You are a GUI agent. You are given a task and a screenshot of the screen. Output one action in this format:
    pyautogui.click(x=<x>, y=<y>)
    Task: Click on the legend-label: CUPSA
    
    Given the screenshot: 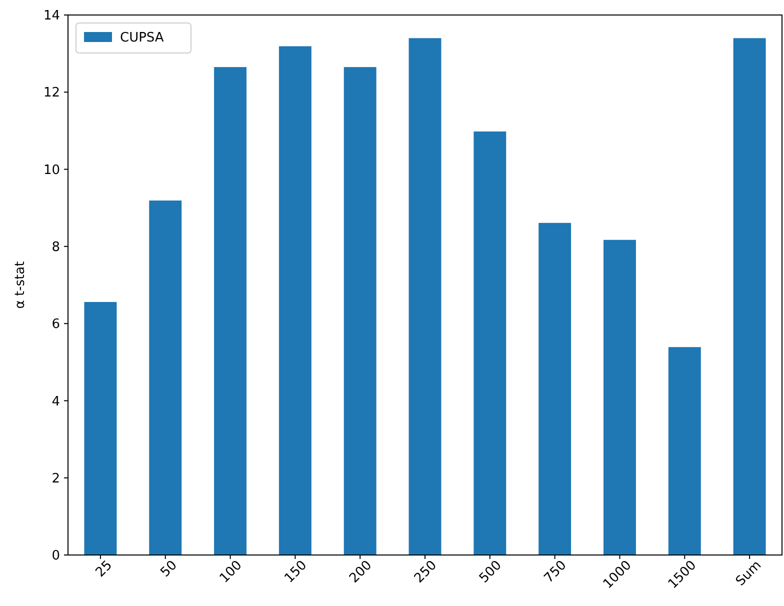 What is the action you would take?
    pyautogui.click(x=142, y=38)
    